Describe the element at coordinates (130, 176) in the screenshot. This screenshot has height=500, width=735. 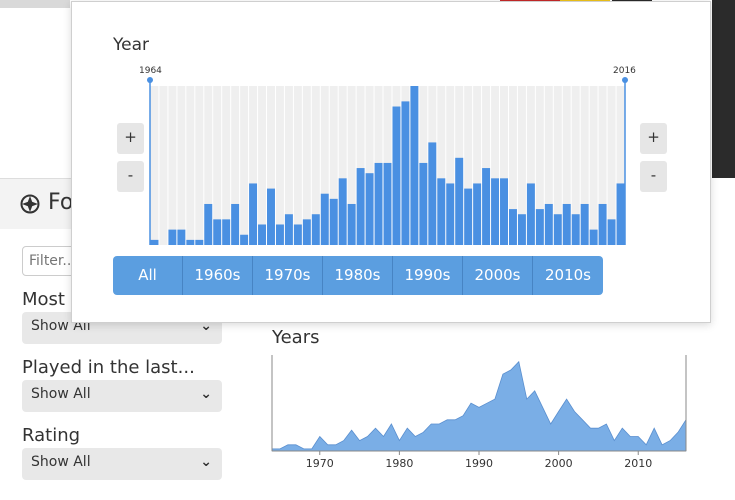
I see `zoom-out-left-button: -` at that location.